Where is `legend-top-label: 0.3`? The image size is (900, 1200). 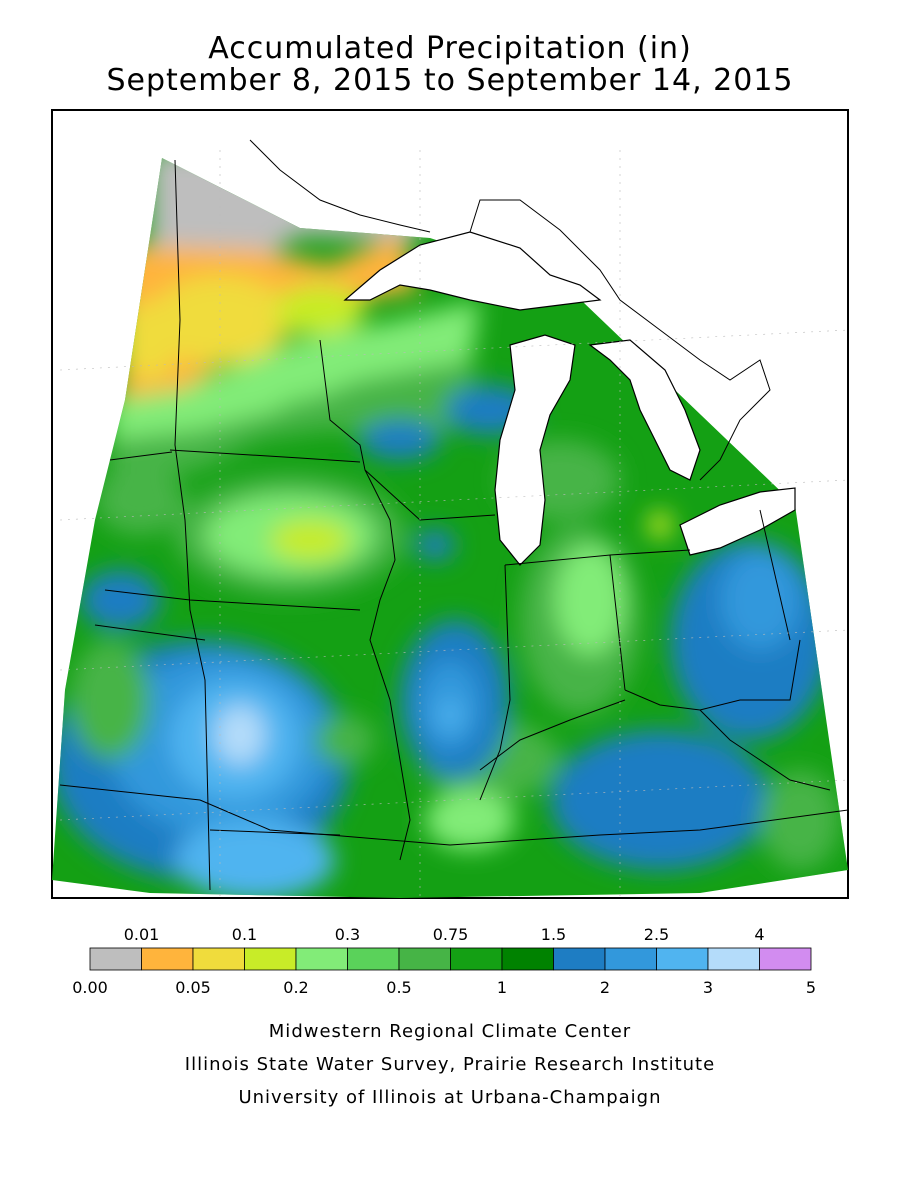
legend-top-label: 0.3 is located at coordinates (347, 934).